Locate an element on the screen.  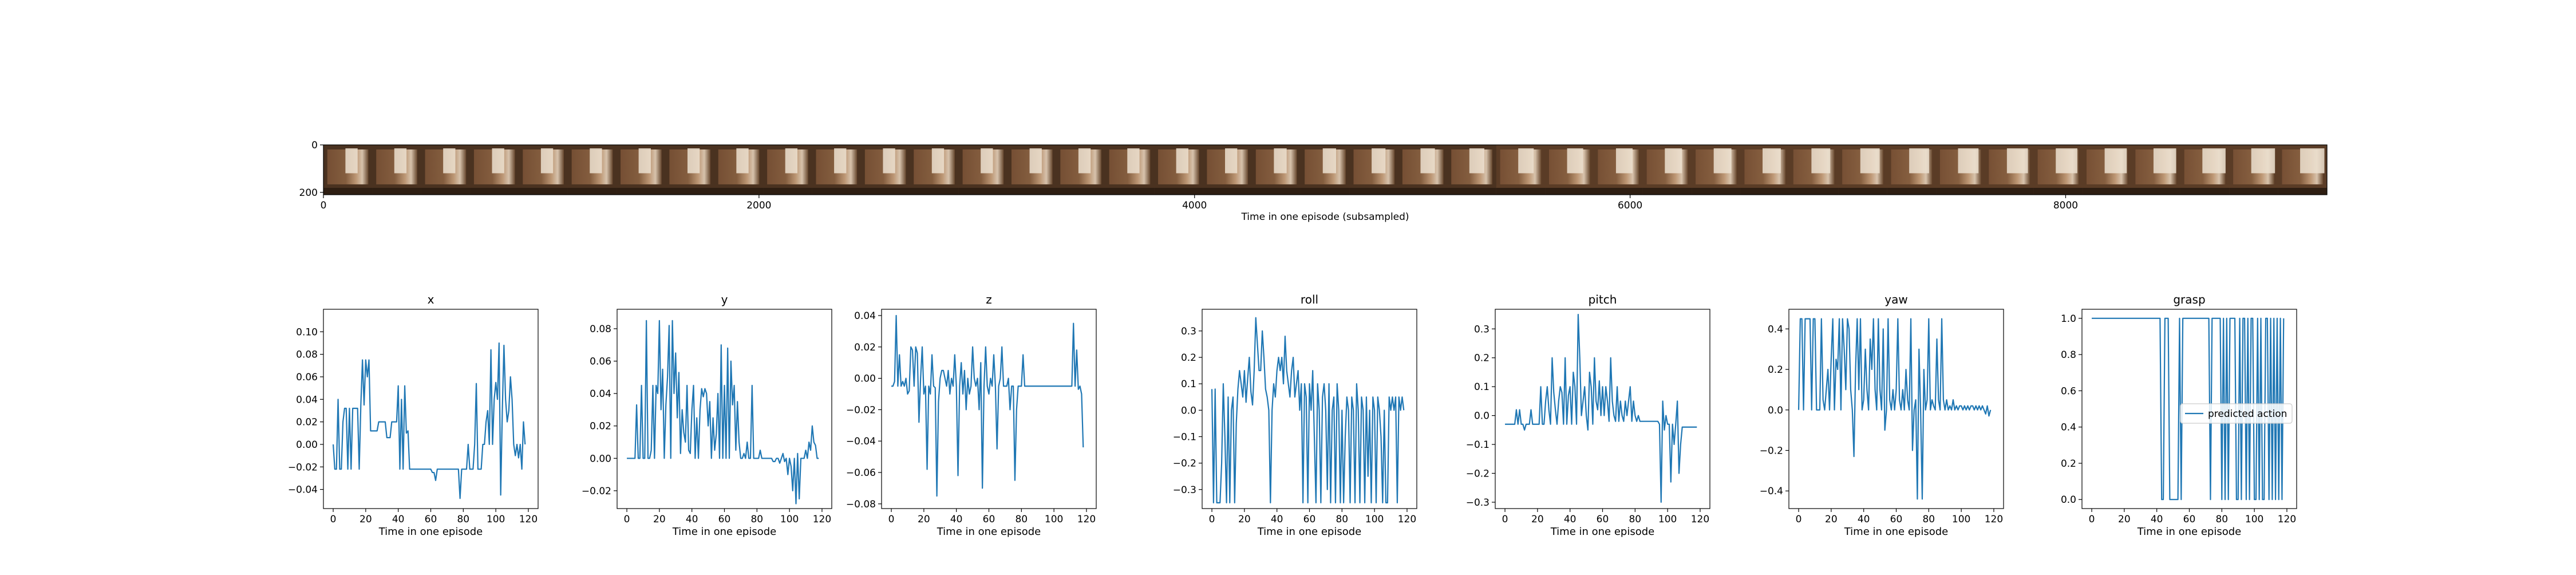
filmstrip-xlabel: Time in one episode (subsampled) is located at coordinates (1324, 217).